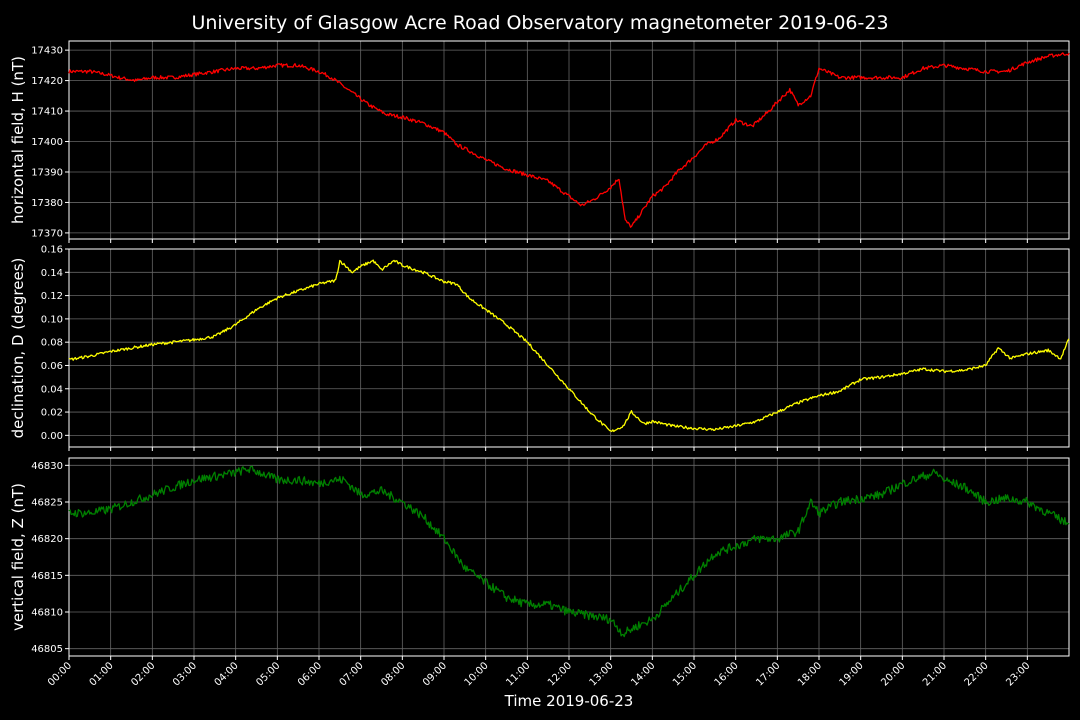 This screenshot has width=1080, height=720. What do you see at coordinates (52, 273) in the screenshot?
I see `y-tick-label: 0.14` at bounding box center [52, 273].